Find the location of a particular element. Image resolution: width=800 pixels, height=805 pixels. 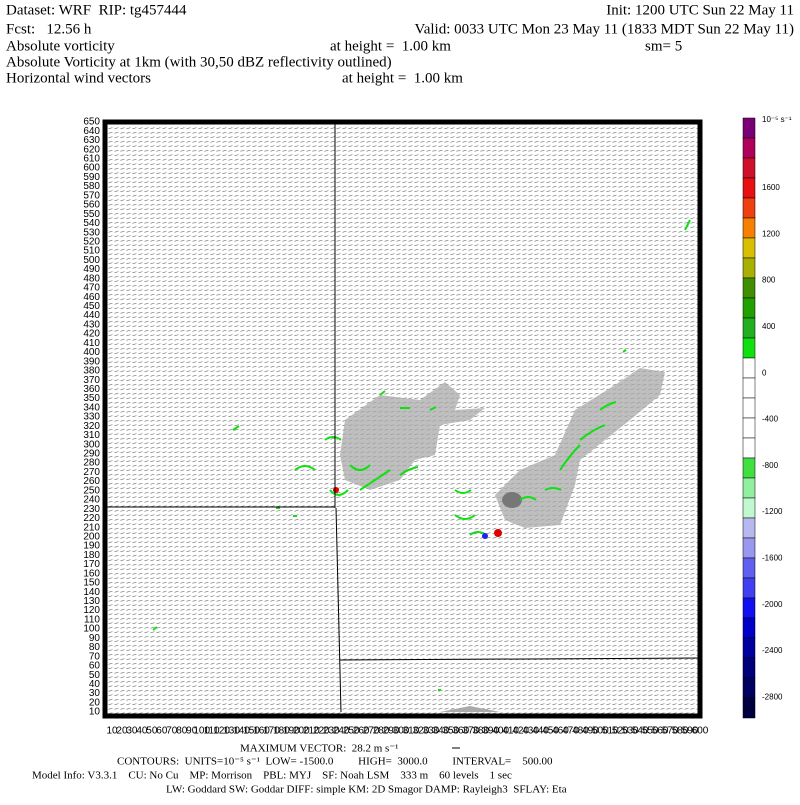

y-tick-label: 140 is located at coordinates (91, 592).